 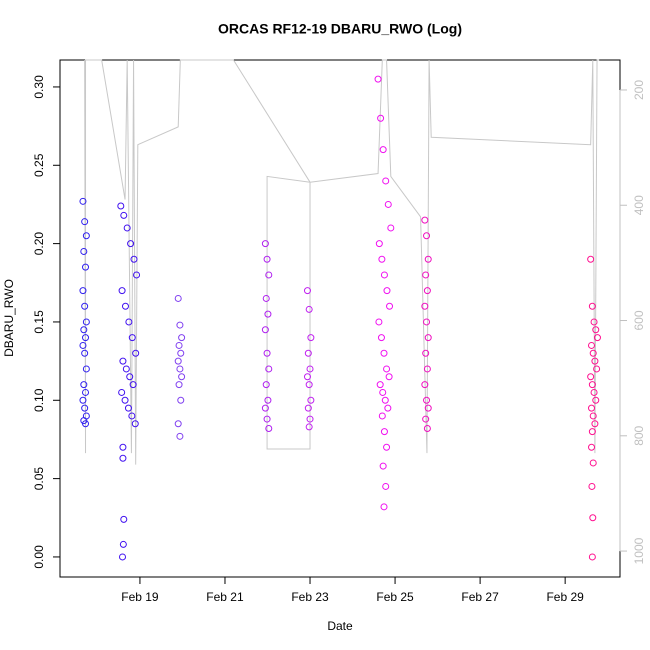 What do you see at coordinates (639, 320) in the screenshot?
I see `y2-tick-label: 600` at bounding box center [639, 320].